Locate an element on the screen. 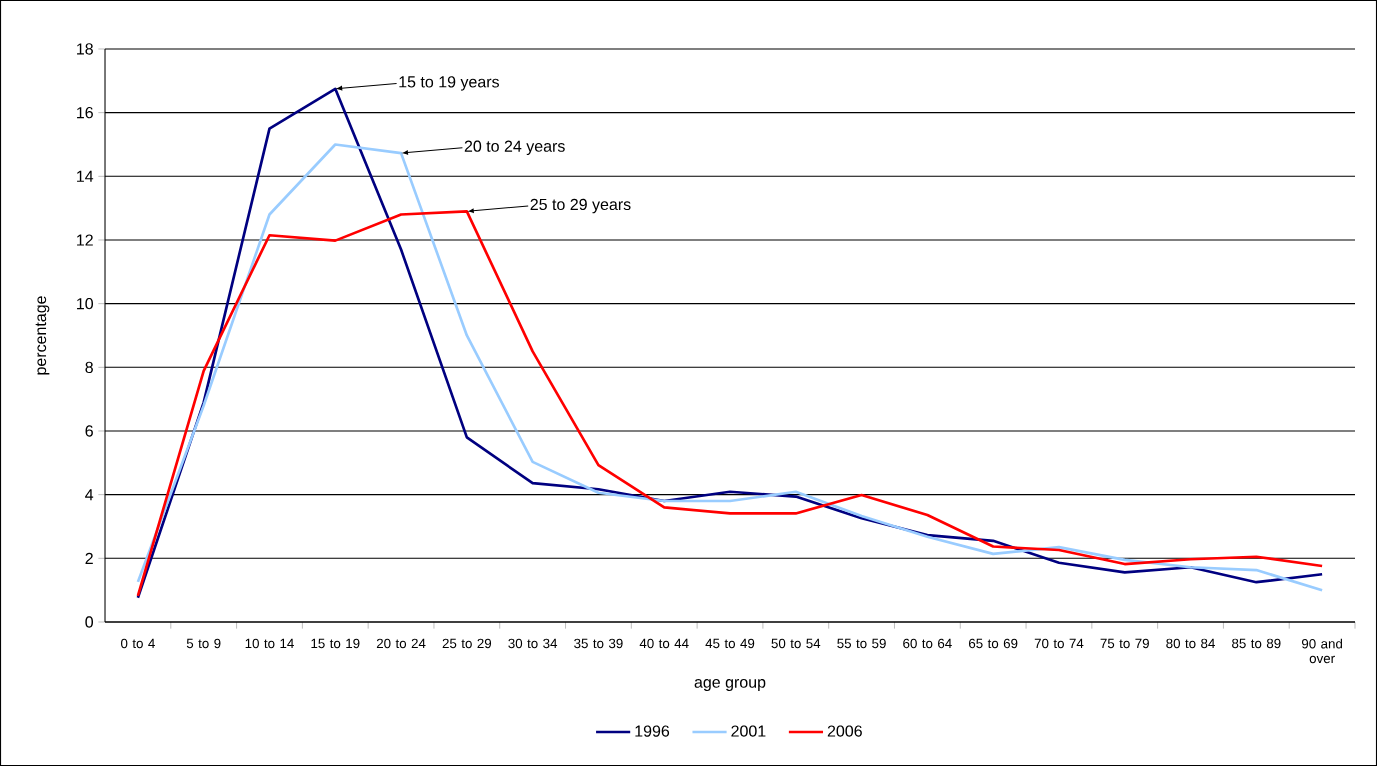 Image resolution: width=1377 pixels, height=766 pixels. annotation: 25 to 29 years is located at coordinates (580, 206).